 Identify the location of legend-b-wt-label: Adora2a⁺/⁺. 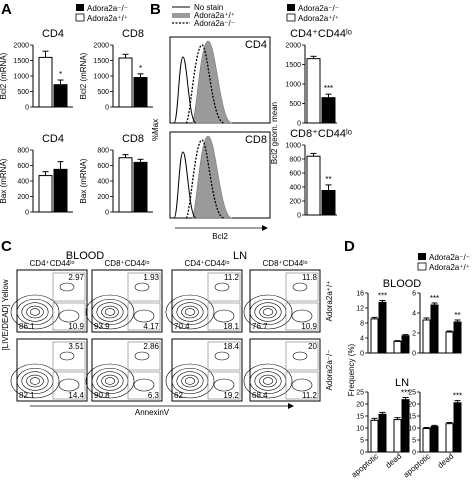
(214, 15).